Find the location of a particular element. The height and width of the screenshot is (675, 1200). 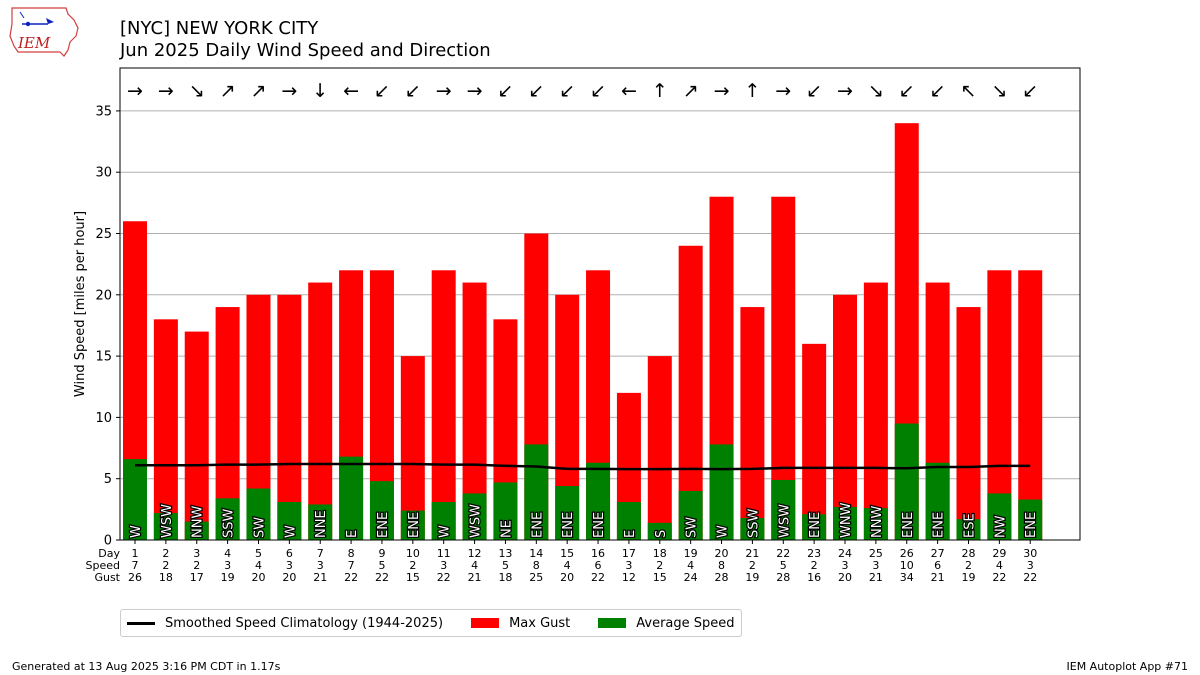

day-label: 13 is located at coordinates (505, 553).